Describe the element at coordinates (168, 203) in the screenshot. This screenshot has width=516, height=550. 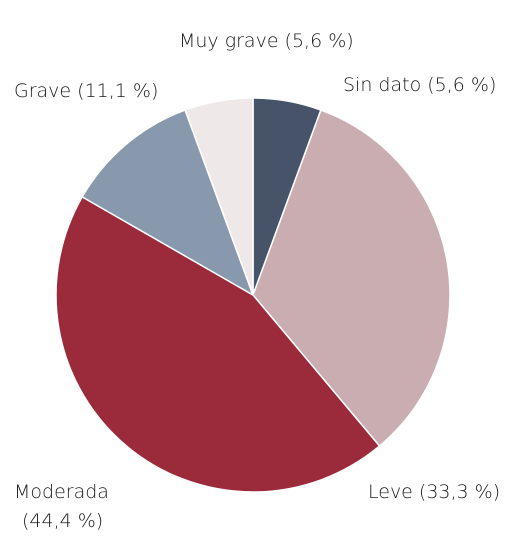
I see `pie-slice-grave` at that location.